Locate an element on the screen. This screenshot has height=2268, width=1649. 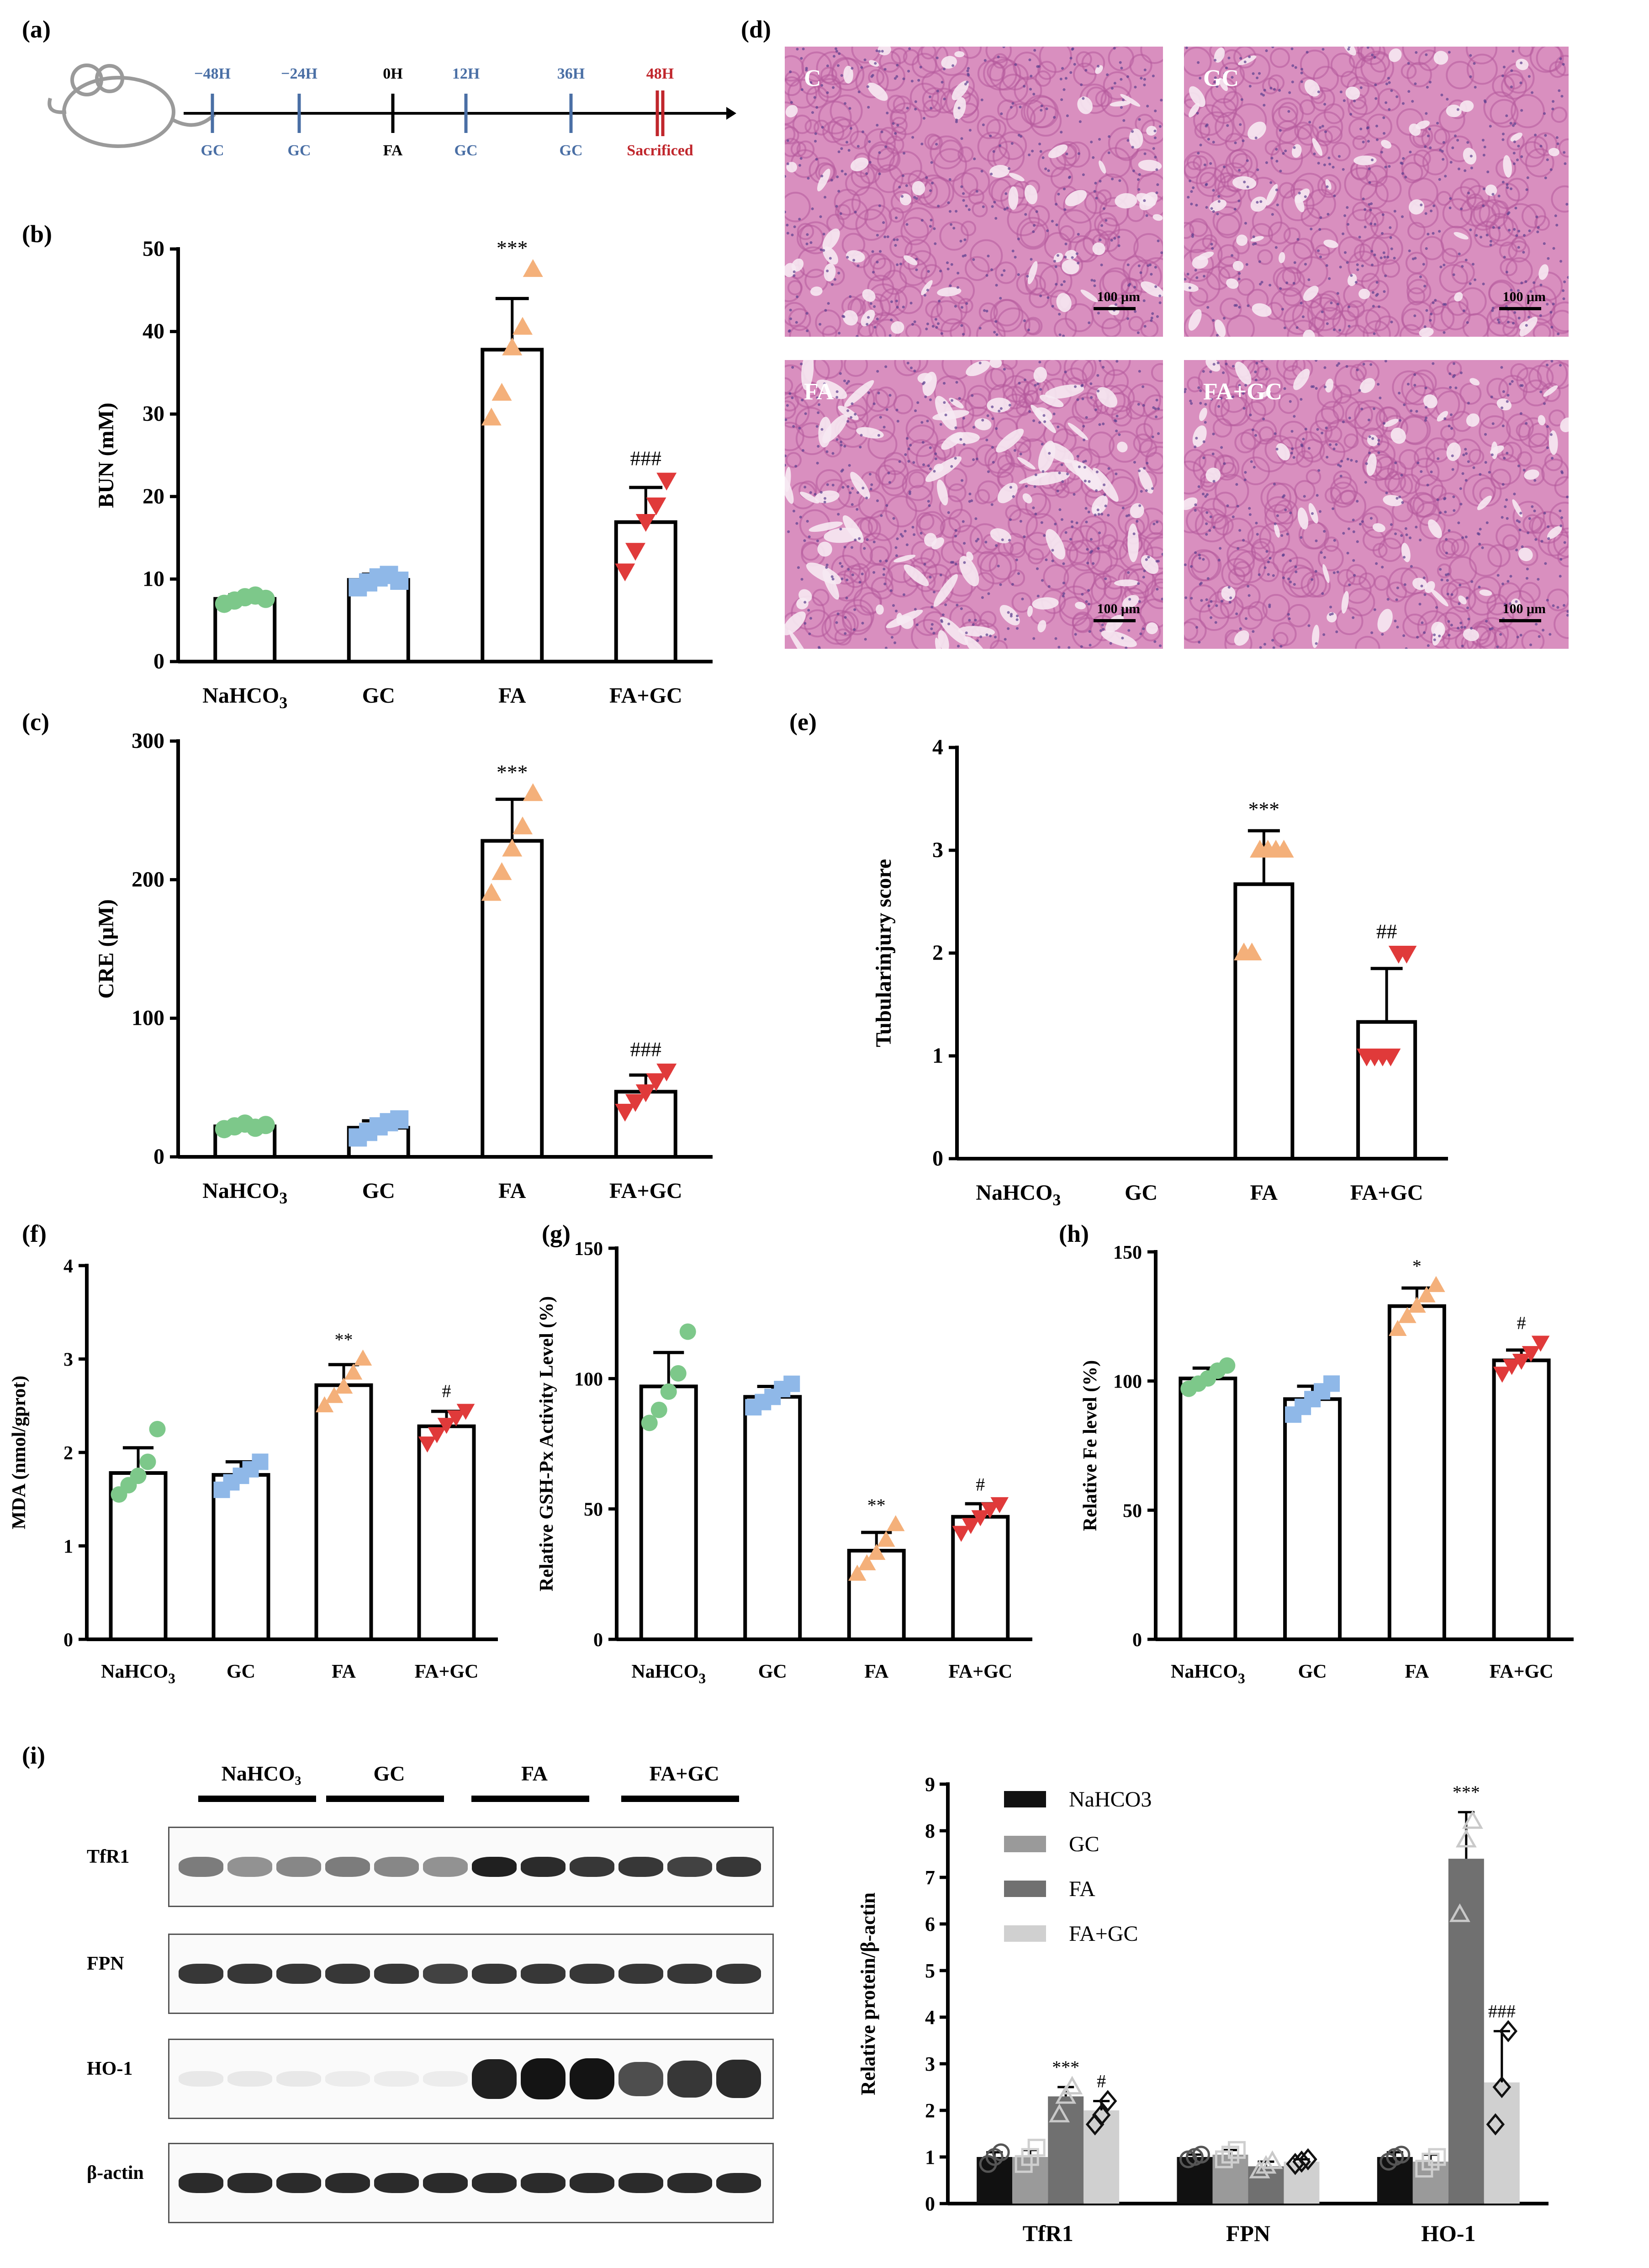
y-tick-label: 1 is located at coordinates (68, 1547).